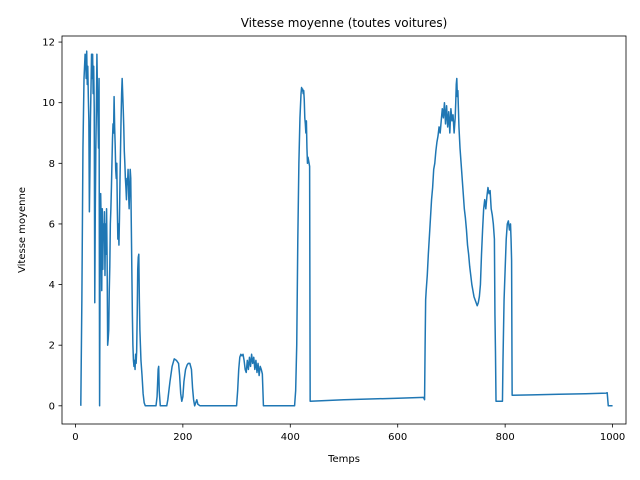 This screenshot has height=480, width=640. I want to click on y-tick-label: 12, so click(48, 43).